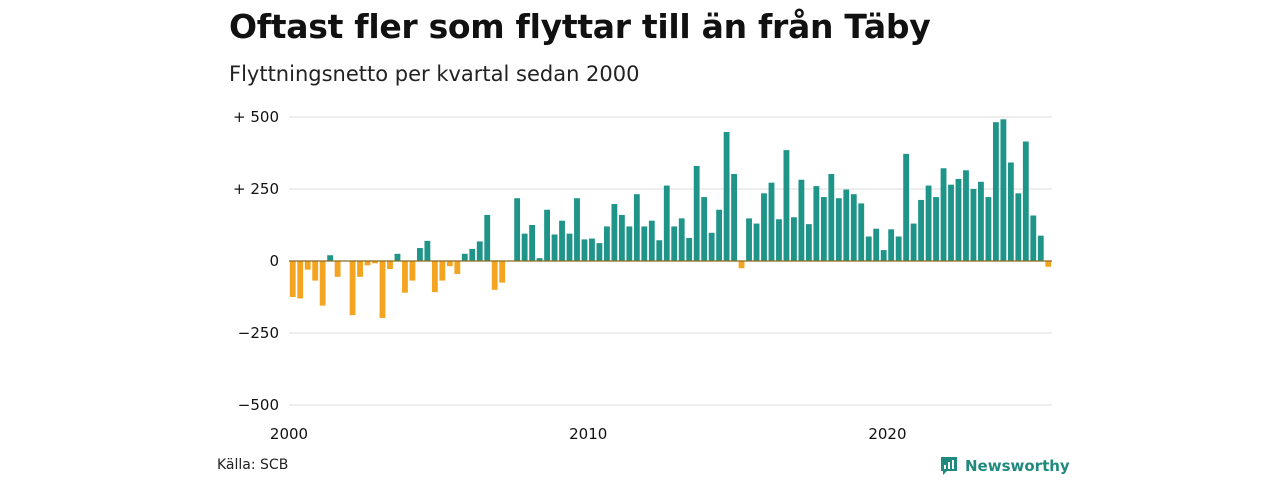 This screenshot has height=480, width=1280. I want to click on y-tick-label: + 250, so click(256, 189).